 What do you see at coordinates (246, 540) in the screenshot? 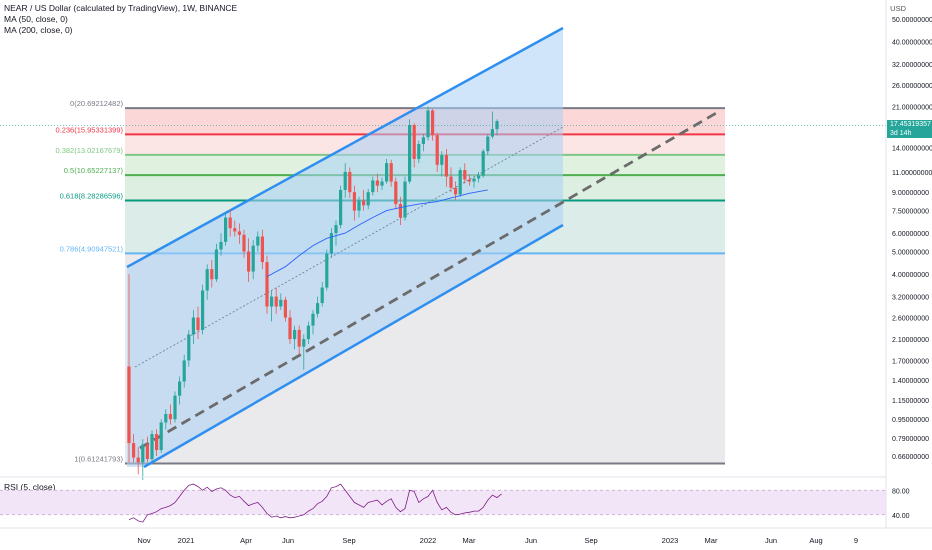
I see `time-tick-label: Apr` at bounding box center [246, 540].